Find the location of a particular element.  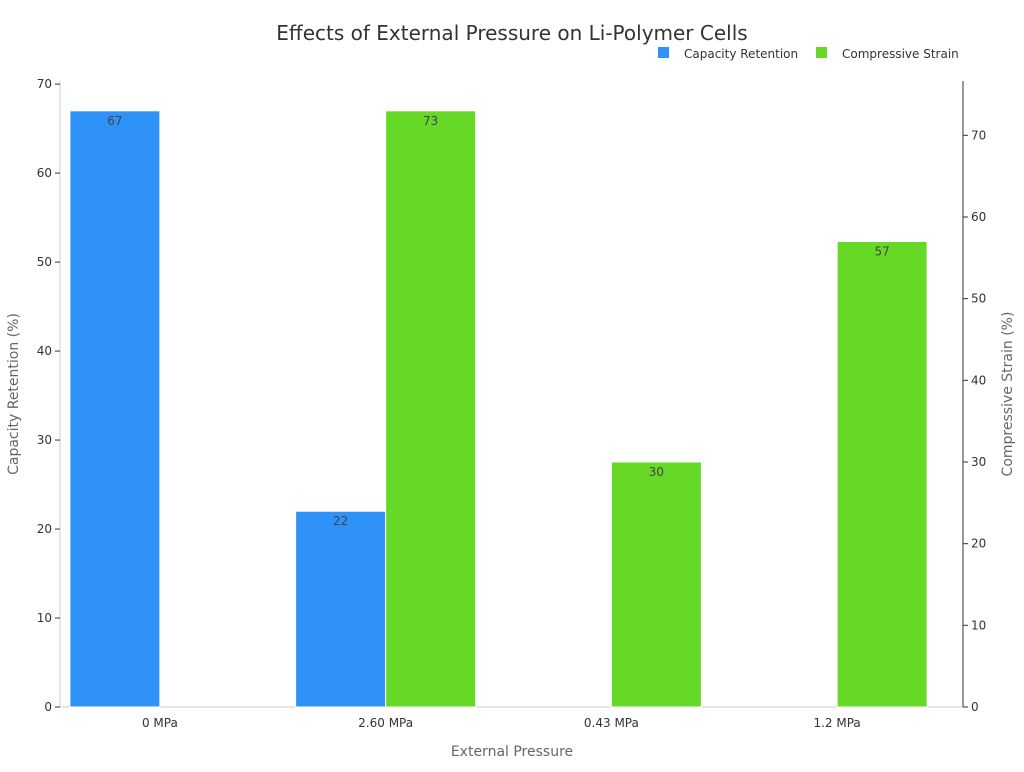

x-tick-label: 0.43 MPa is located at coordinates (611, 723).